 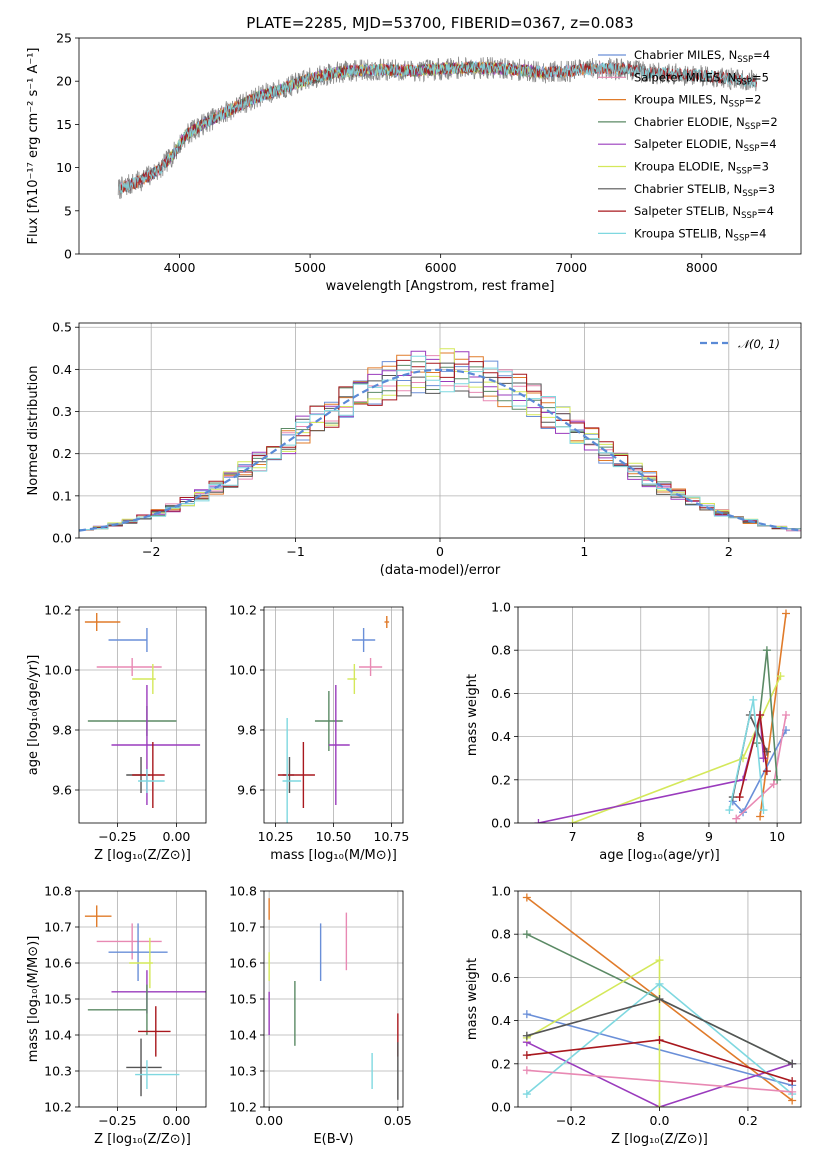 What do you see at coordinates (697, 101) in the screenshot?
I see `legend-entry: Kroupa MILES, NSSP=2` at bounding box center [697, 101].